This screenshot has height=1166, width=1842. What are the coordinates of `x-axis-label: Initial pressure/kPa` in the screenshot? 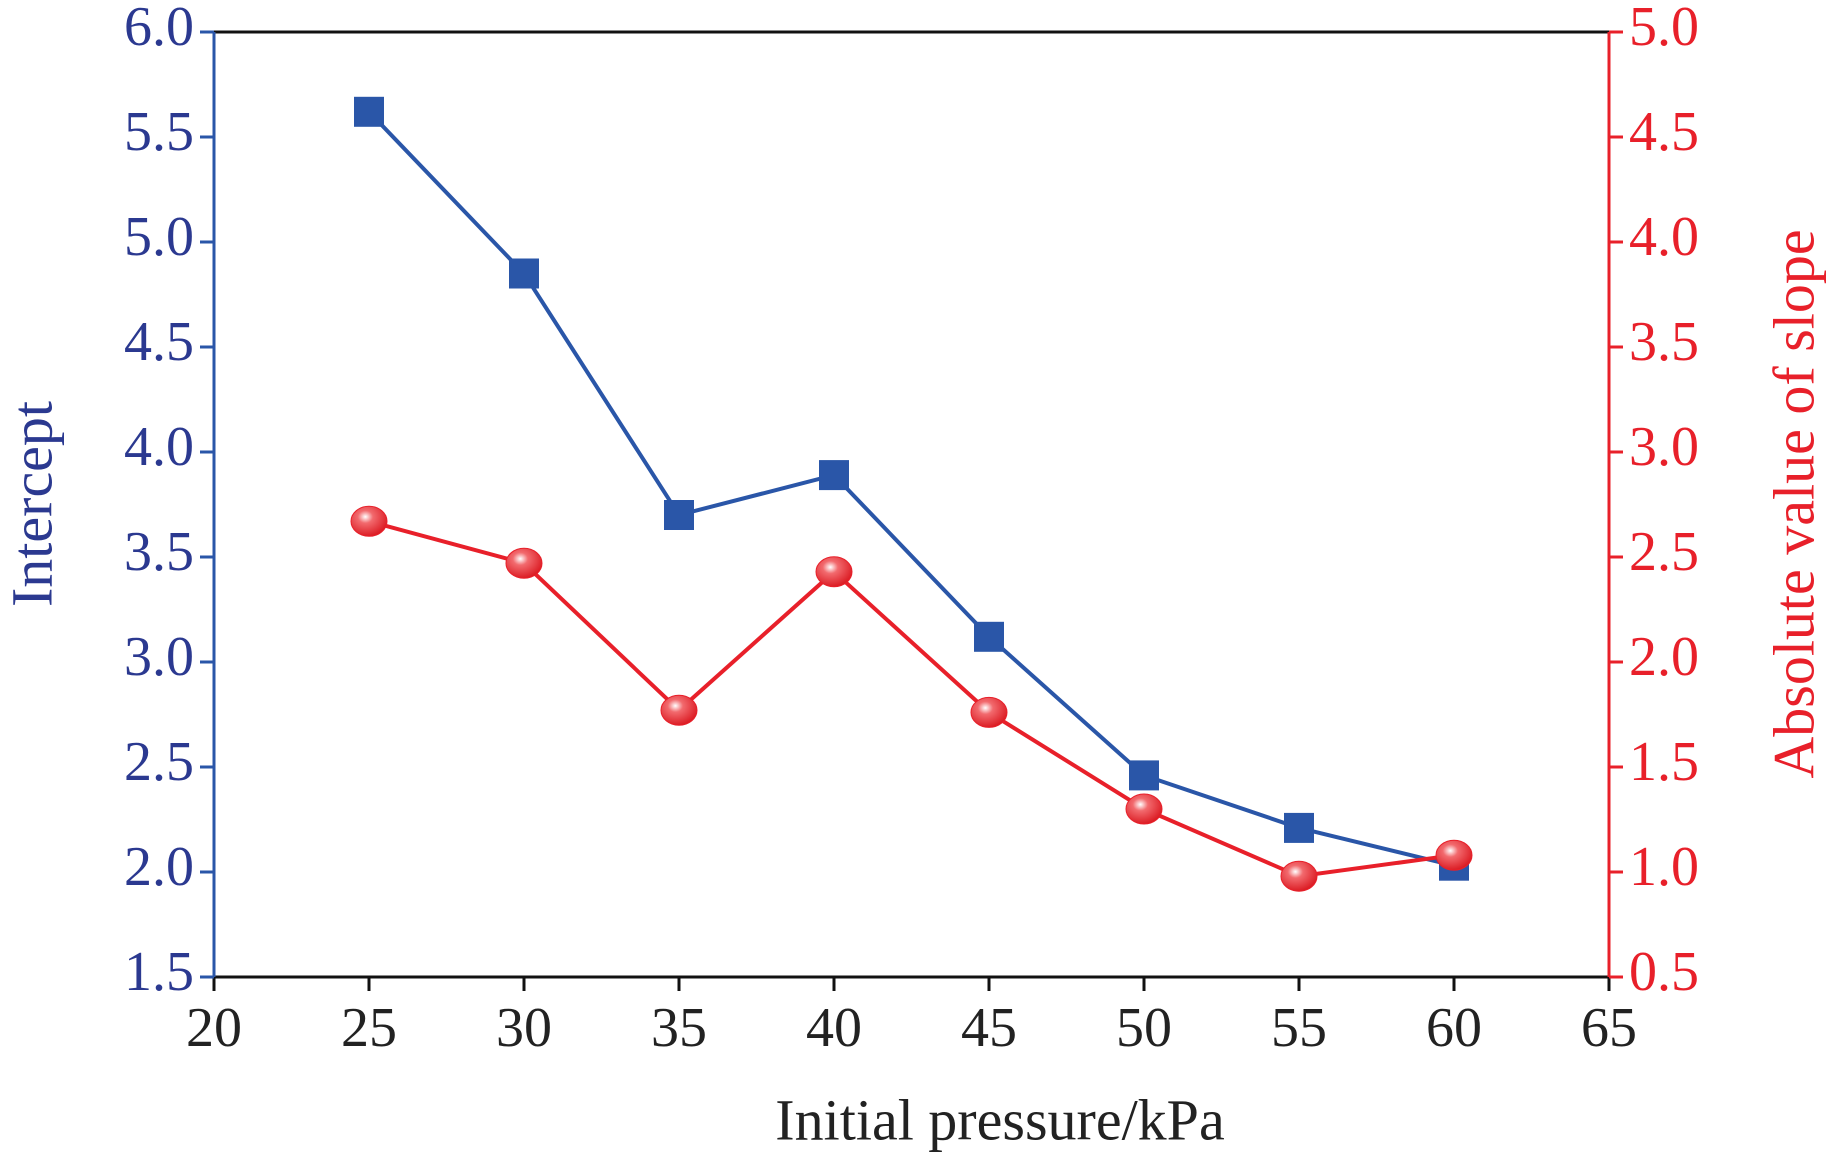 It's located at (999, 1119).